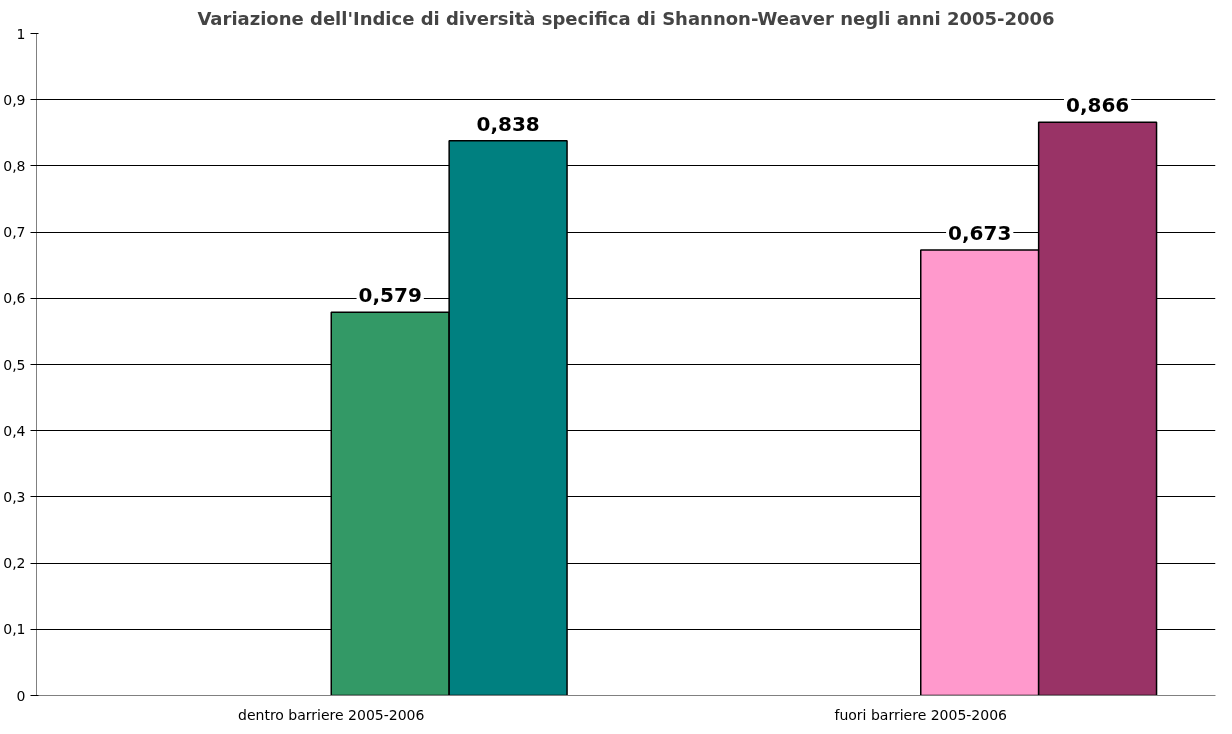 Image resolution: width=1232 pixels, height=734 pixels. Describe the element at coordinates (14, 563) in the screenshot. I see `y-tick-label: 0,2` at that location.